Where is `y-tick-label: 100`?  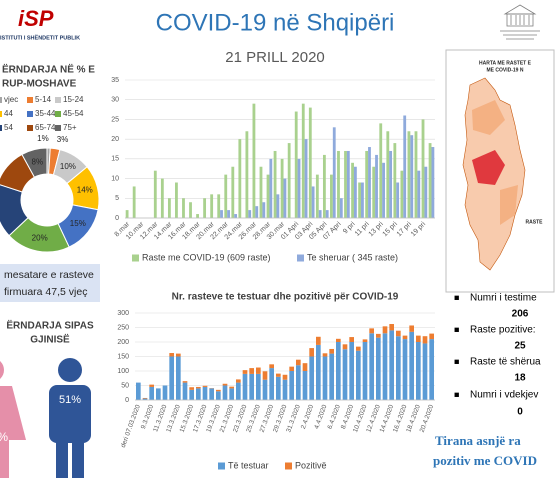 y-tick-label: 100 is located at coordinates (123, 371).